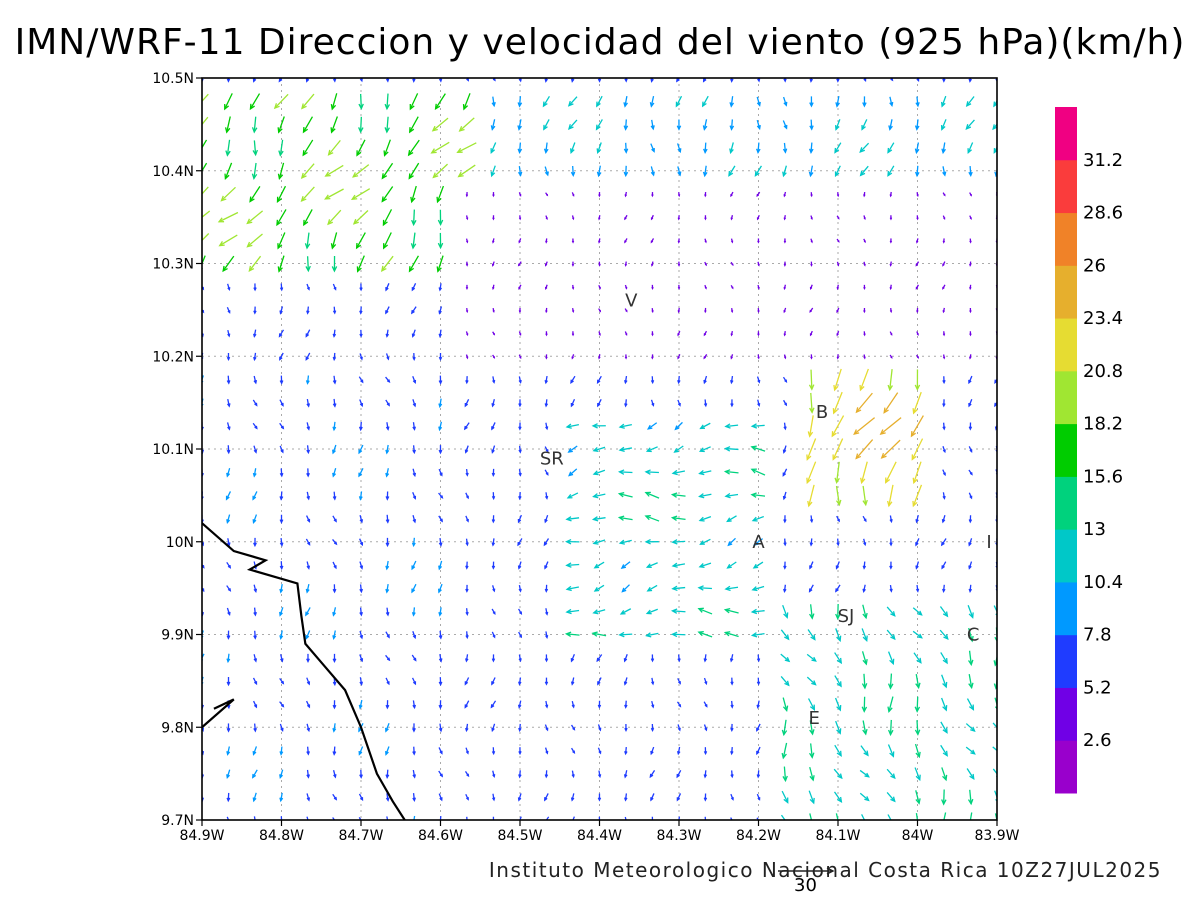  Describe the element at coordinates (1066, 345) in the screenshot. I see `colorbar-swatch` at that location.